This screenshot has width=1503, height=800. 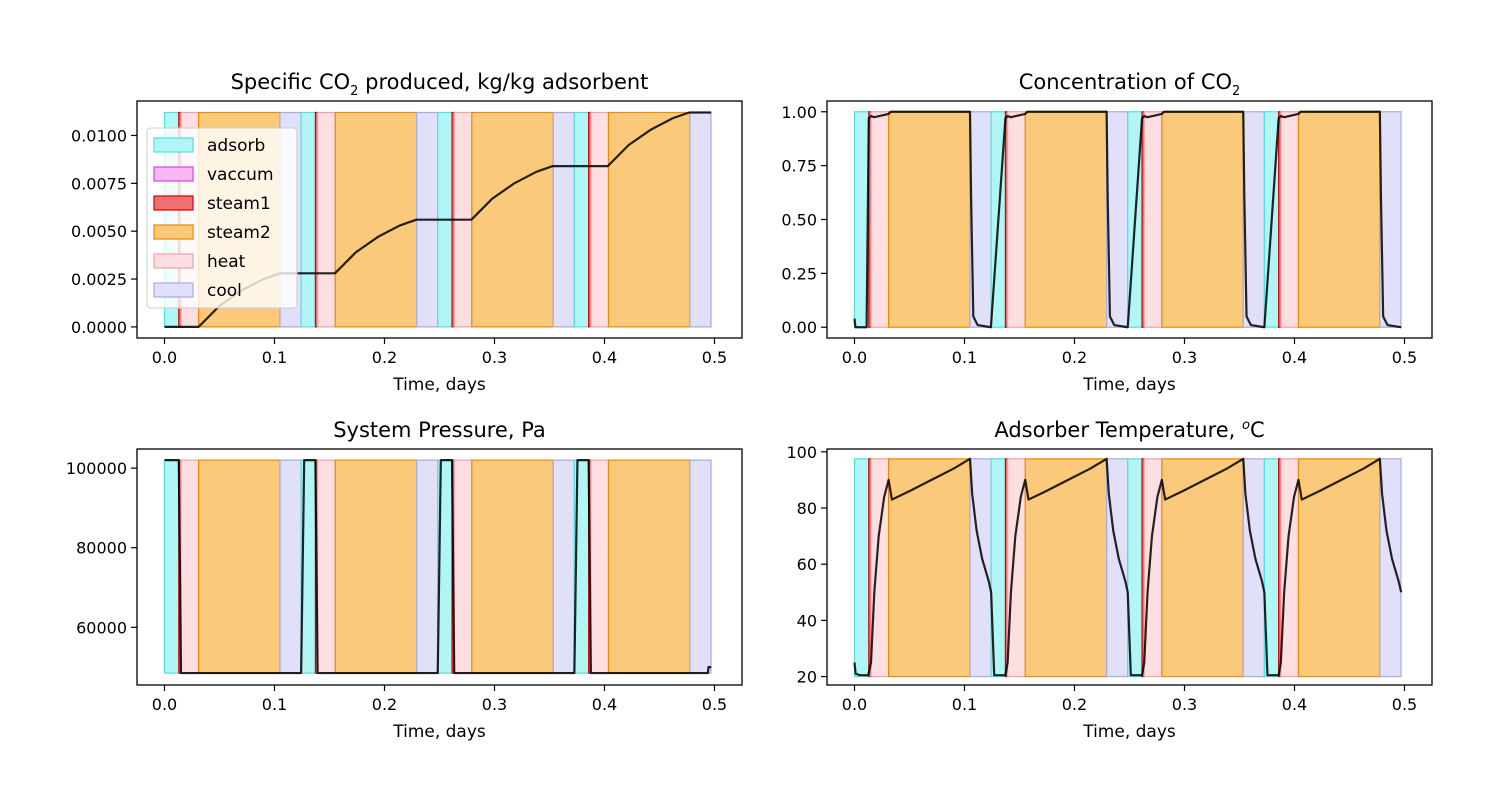 I want to click on legend-label-cool: cool, so click(x=224, y=291).